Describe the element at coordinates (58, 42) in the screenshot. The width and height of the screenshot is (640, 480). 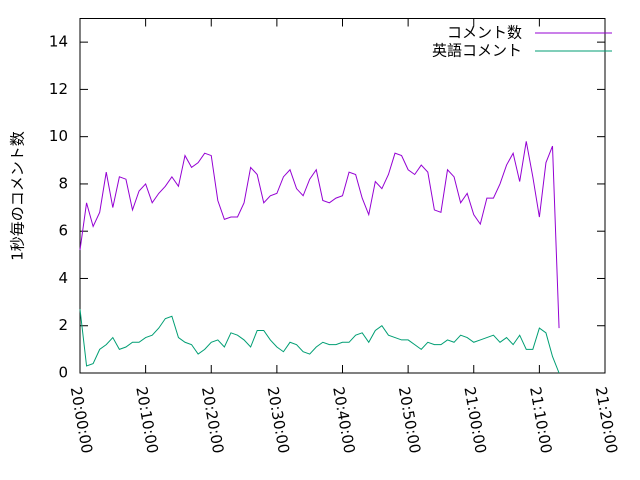
I see `y-tick-label: 14` at that location.